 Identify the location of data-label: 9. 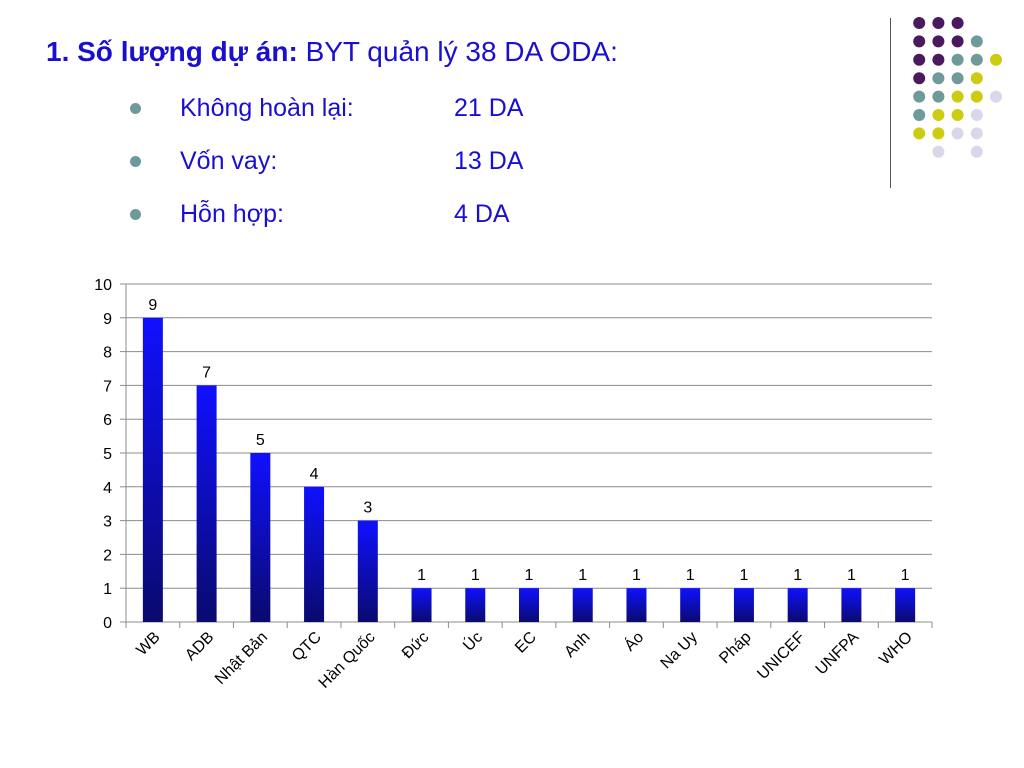
(152, 305).